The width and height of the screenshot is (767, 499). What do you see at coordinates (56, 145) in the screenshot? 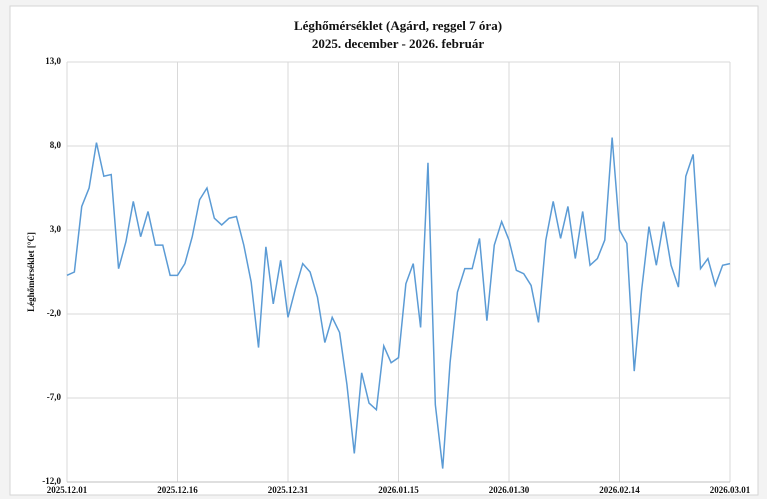
I see `y-tick-label: 8,0` at bounding box center [56, 145].